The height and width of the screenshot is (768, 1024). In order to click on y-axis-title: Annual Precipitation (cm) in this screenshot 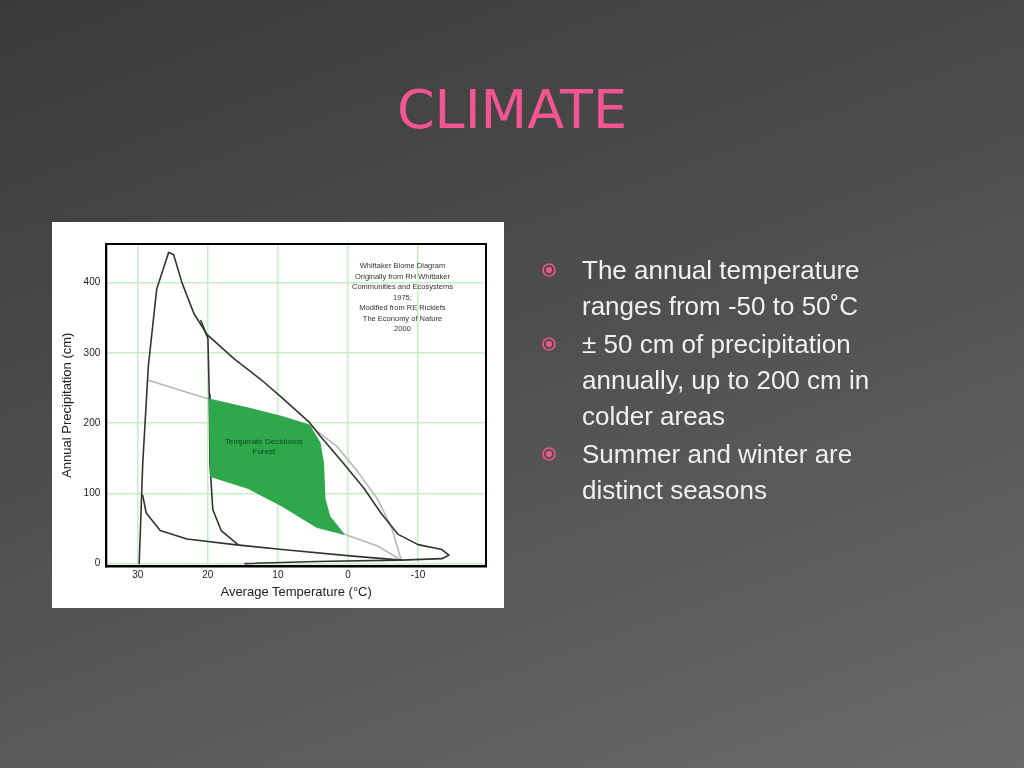, I will do `click(67, 405)`.